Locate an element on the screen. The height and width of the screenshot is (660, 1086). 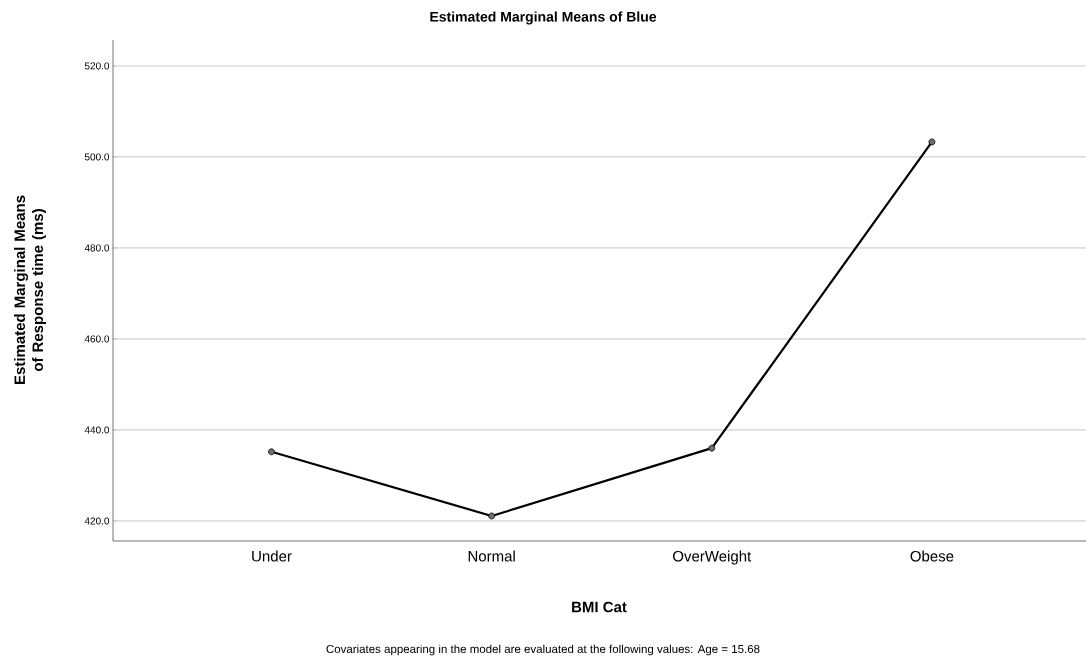
y-tick-label: 480.0 is located at coordinates (97, 248).